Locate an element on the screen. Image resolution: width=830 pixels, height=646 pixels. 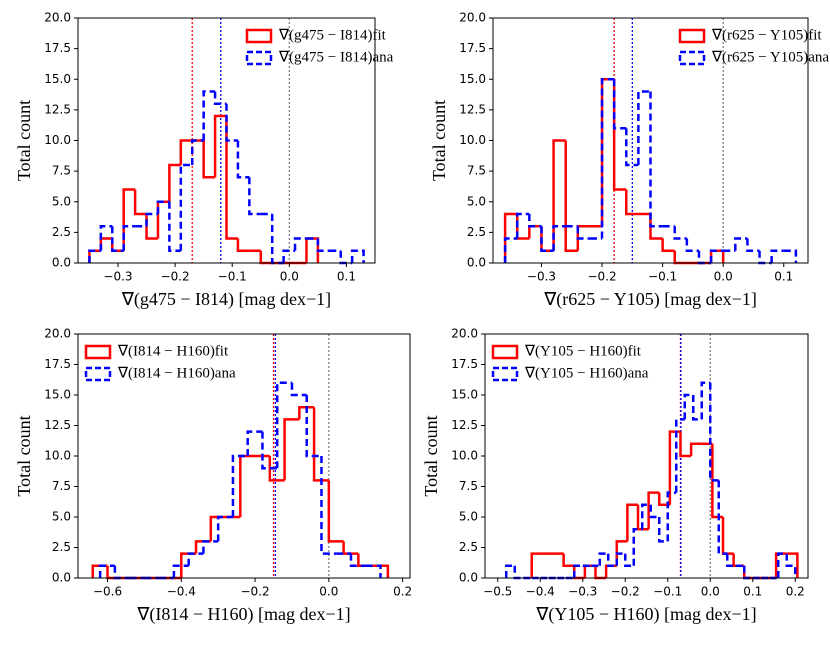
legend-label: ∇(g475 − I814)ana is located at coordinates (336, 57).